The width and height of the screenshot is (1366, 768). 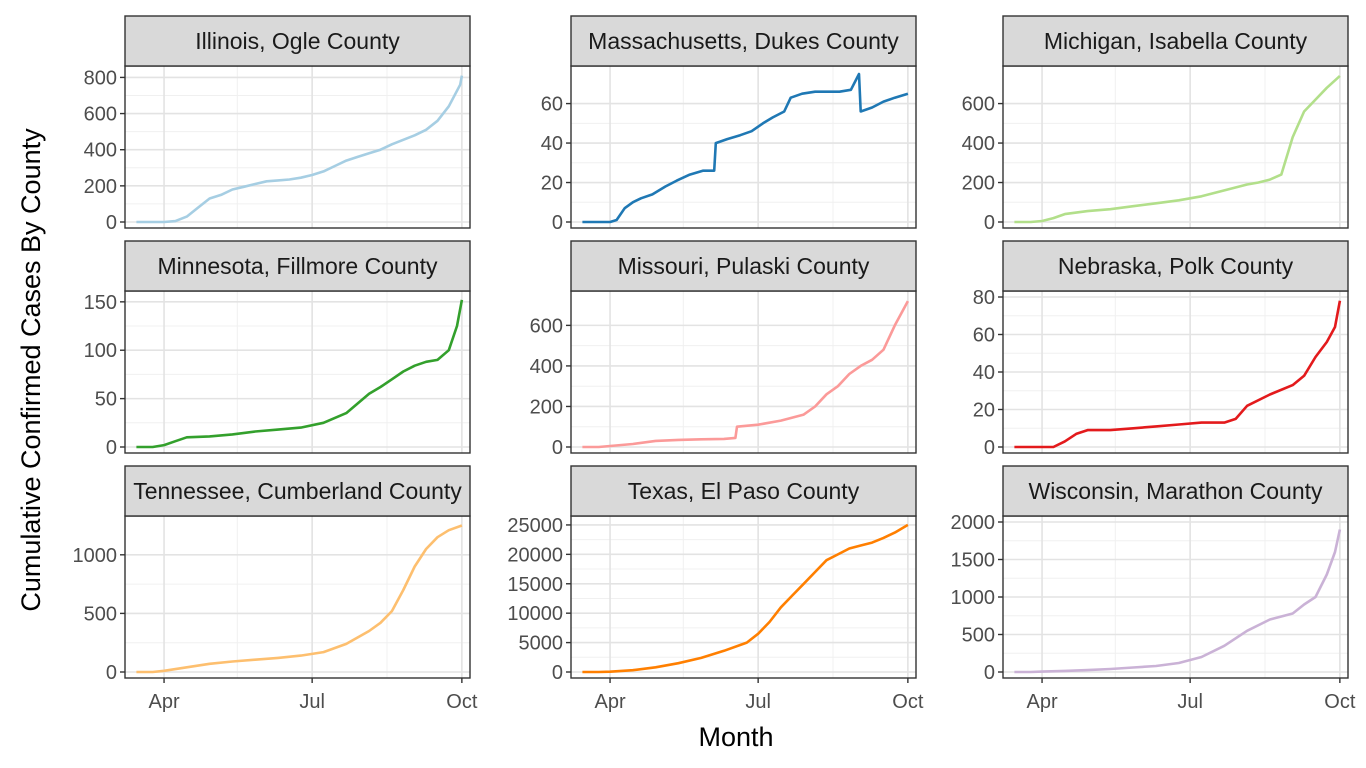 What do you see at coordinates (735, 737) in the screenshot?
I see `x-axis-title: Month` at bounding box center [735, 737].